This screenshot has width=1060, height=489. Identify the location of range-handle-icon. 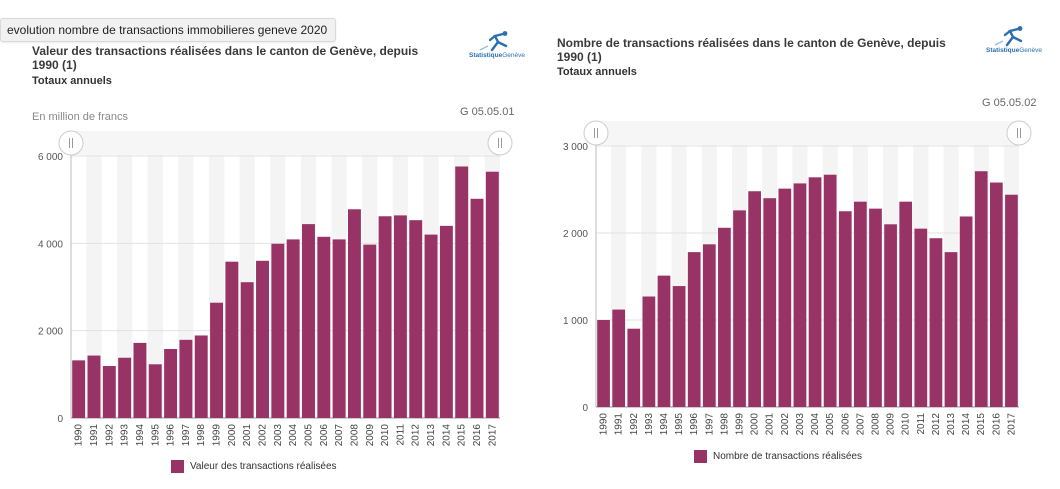
(71, 143).